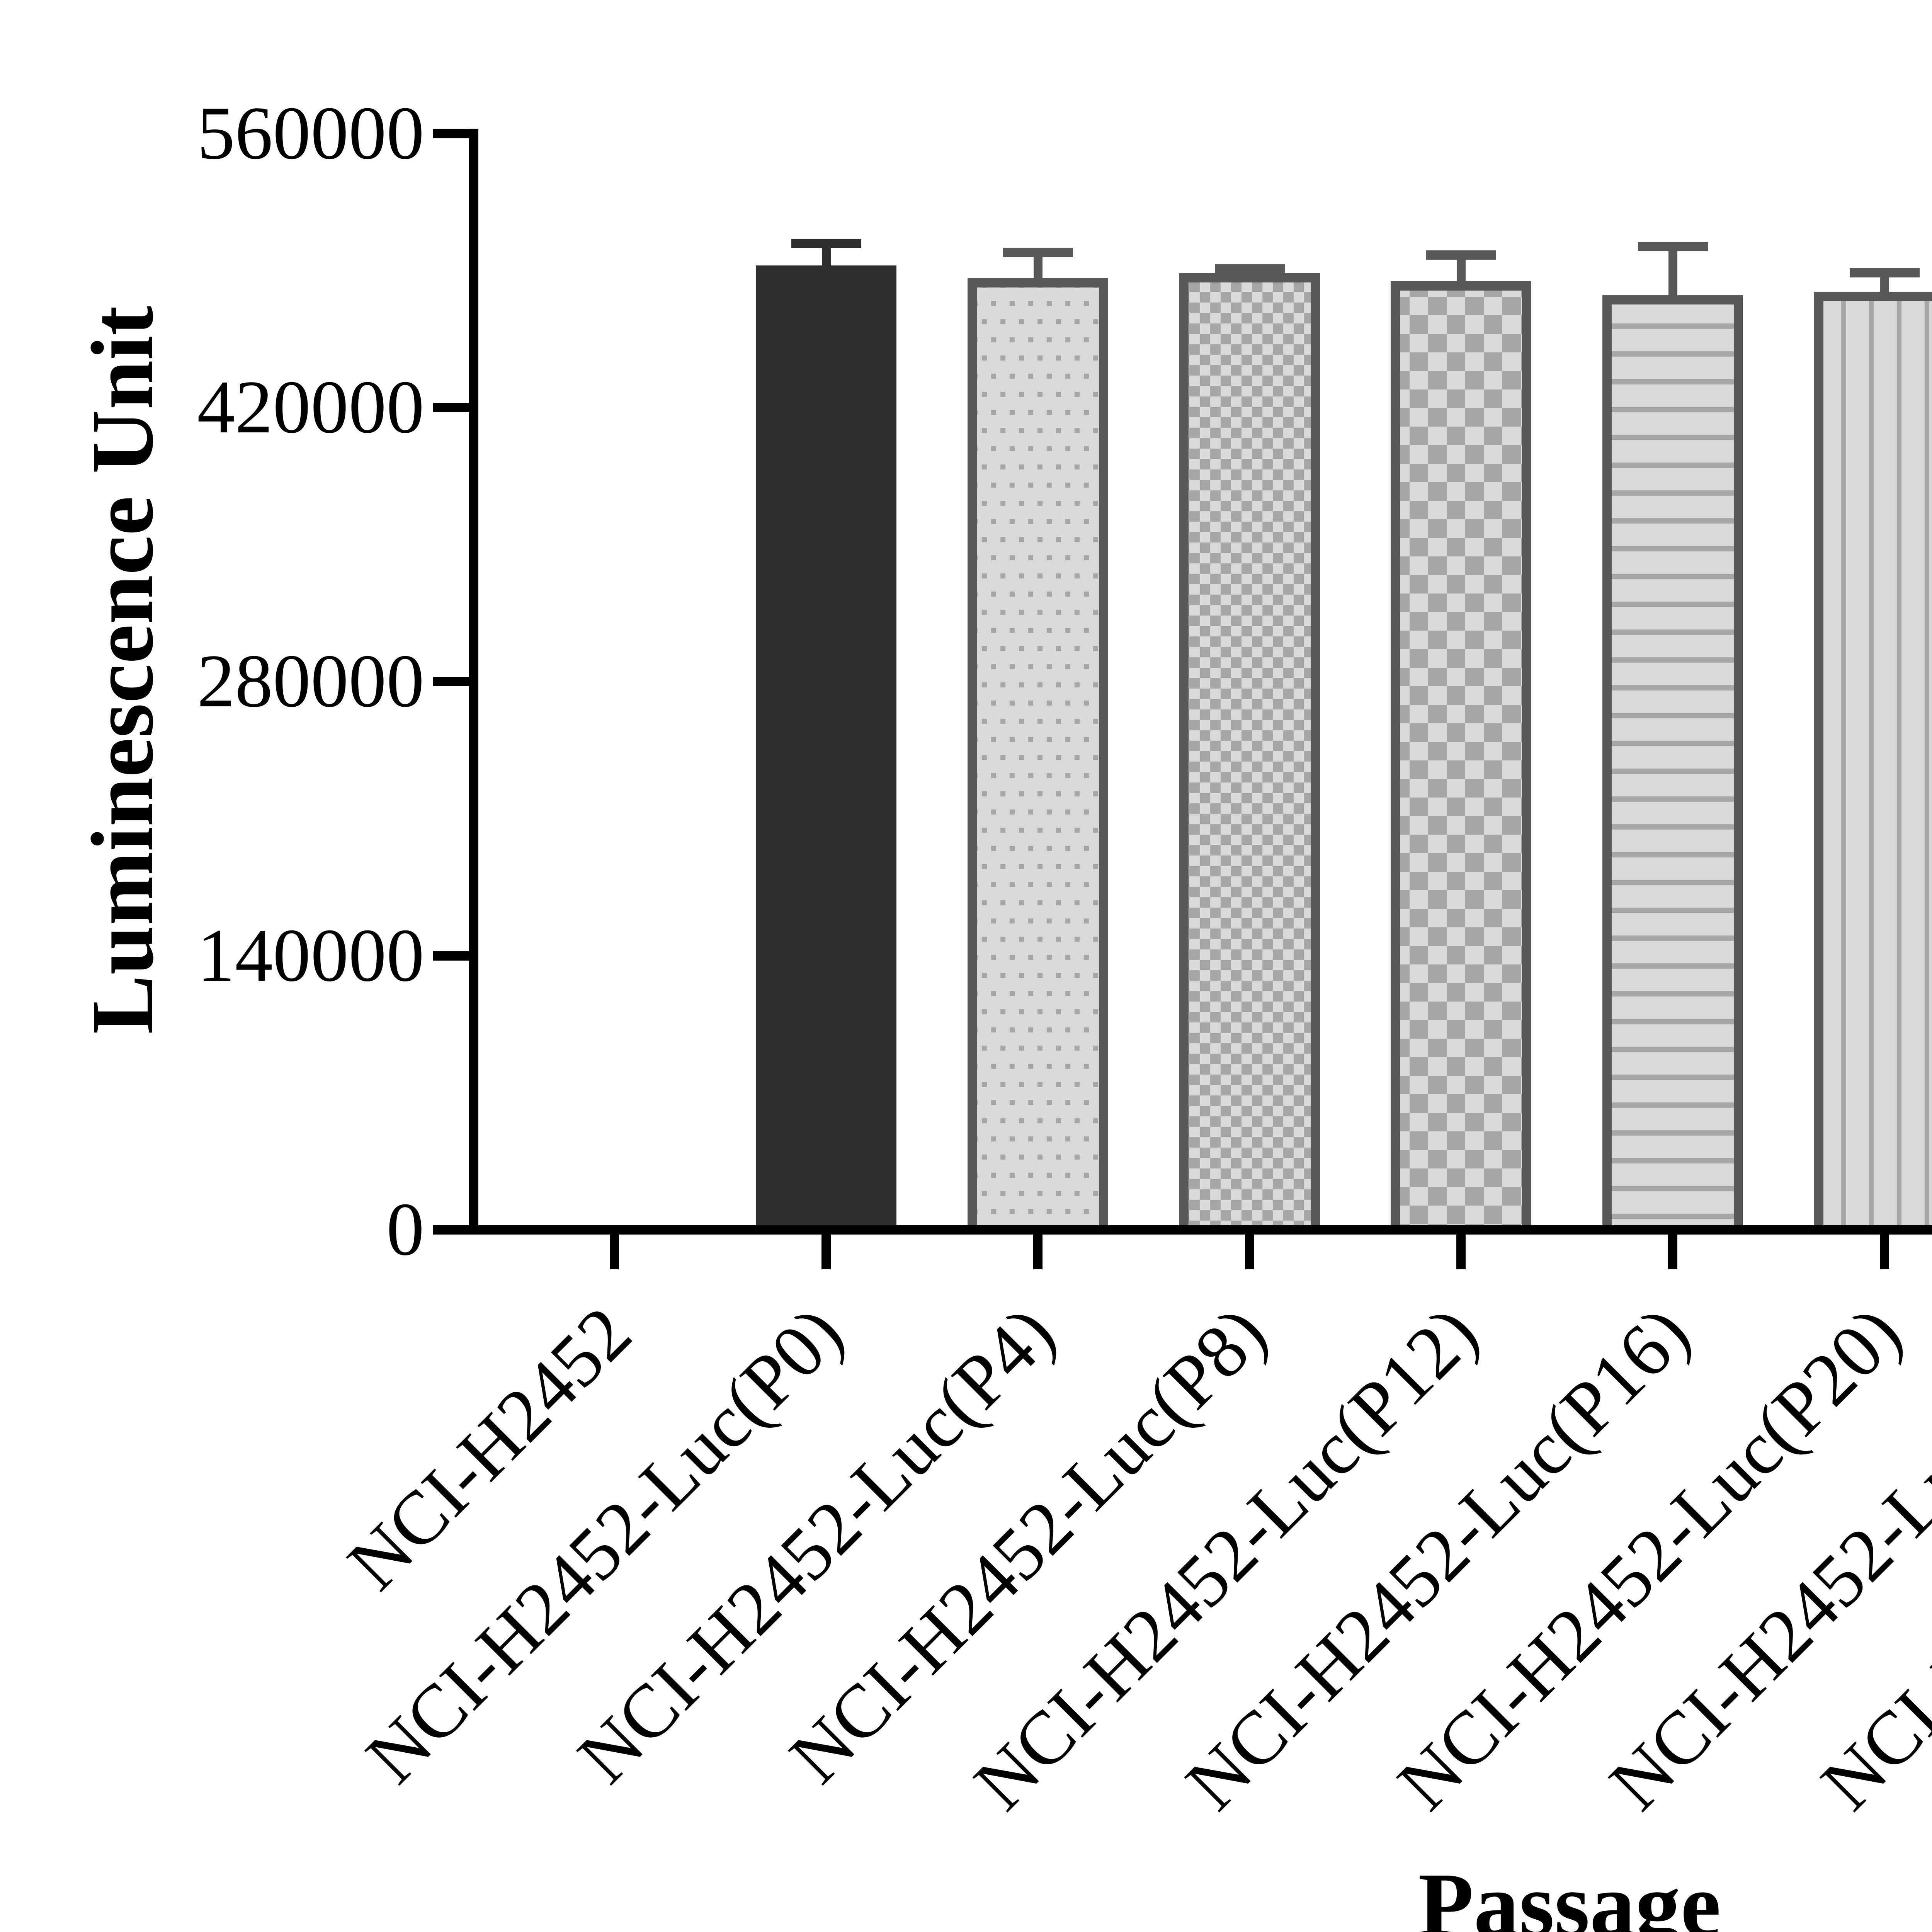  What do you see at coordinates (122, 670) in the screenshot?
I see `svg-text: Luminescence Unit` at bounding box center [122, 670].